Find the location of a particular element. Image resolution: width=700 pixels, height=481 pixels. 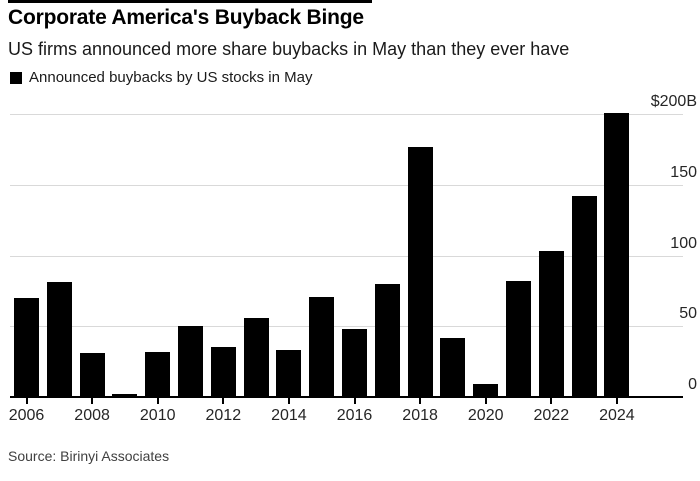

y-axis-label-100: 100 is located at coordinates (683, 243).